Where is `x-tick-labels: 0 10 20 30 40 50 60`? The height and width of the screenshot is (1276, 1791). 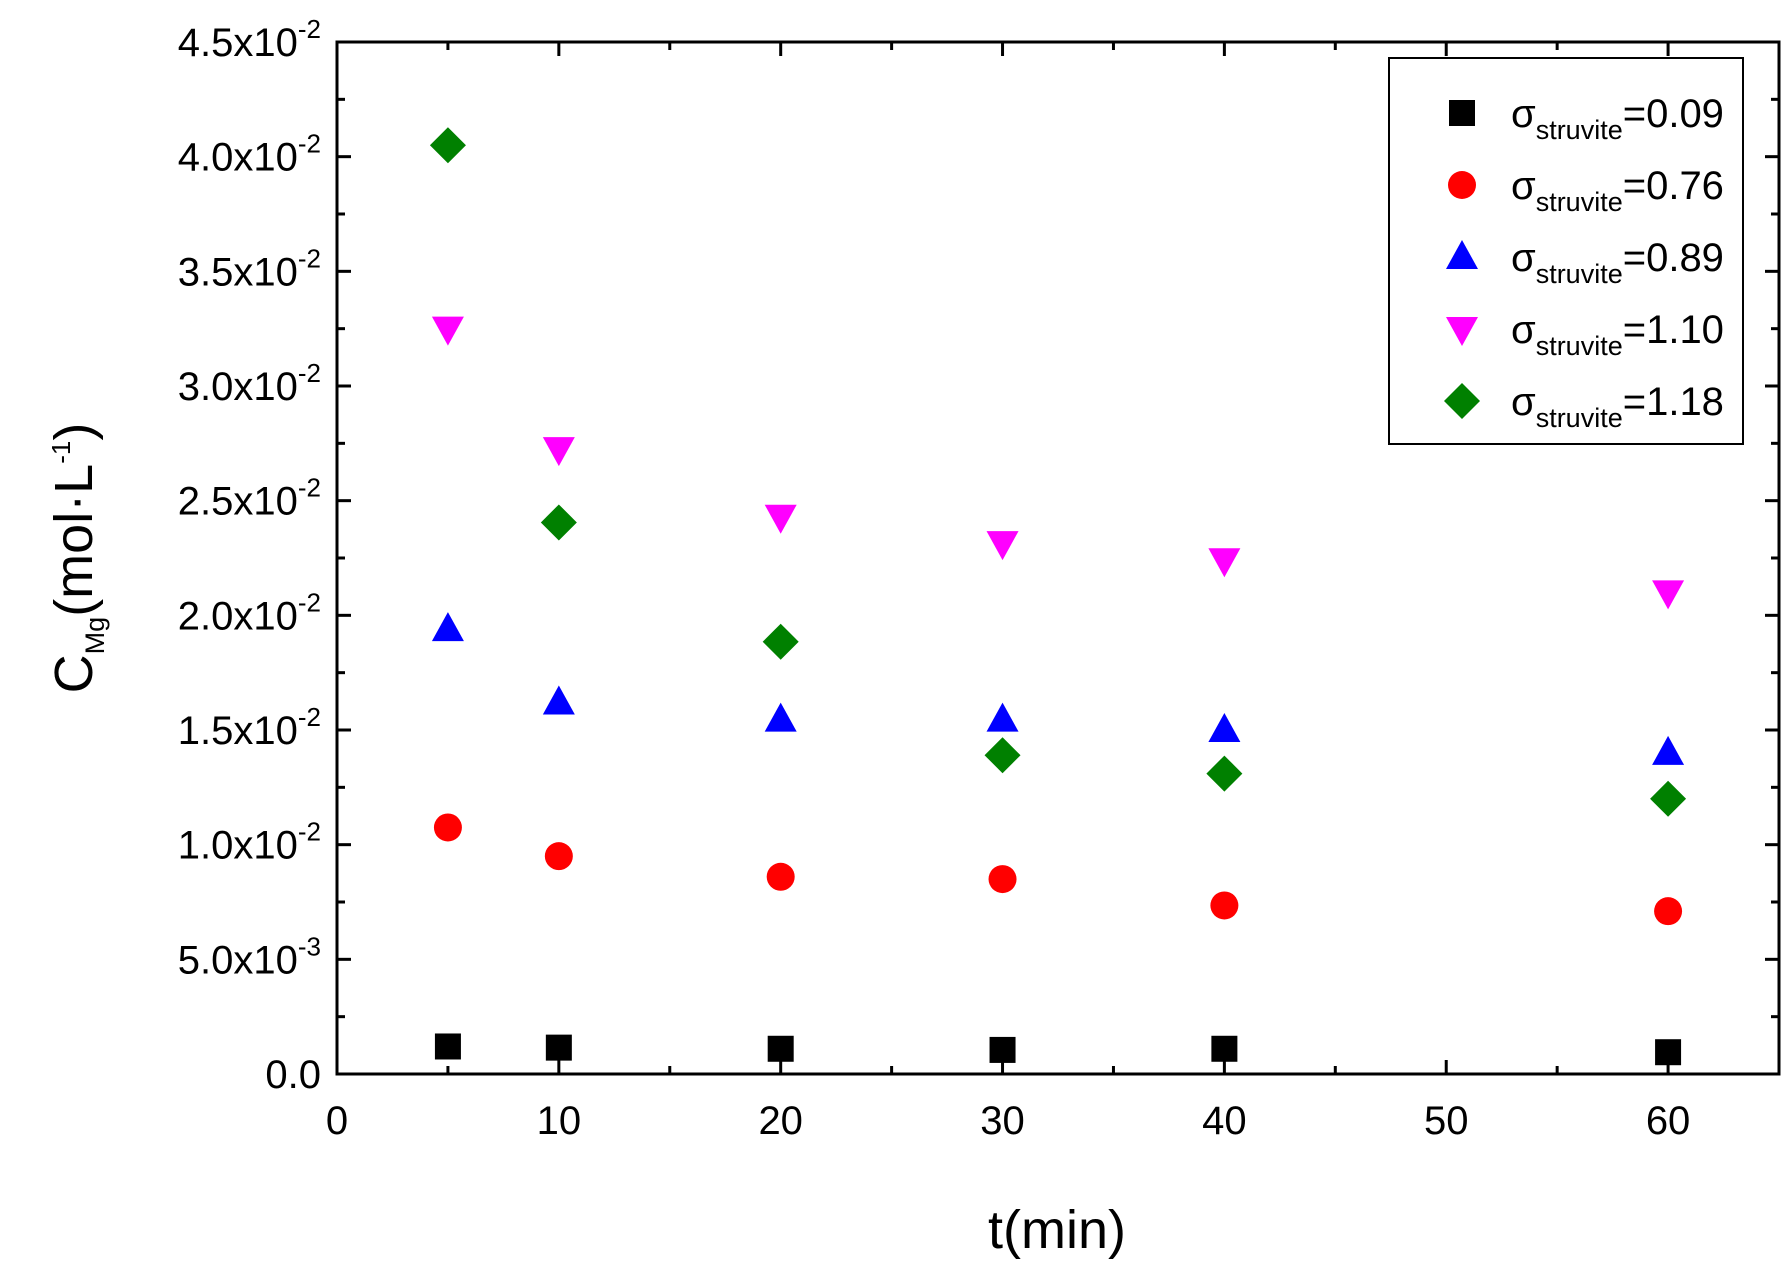 x-tick-labels: 0 10 20 30 40 50 60 is located at coordinates (1008, 1121).